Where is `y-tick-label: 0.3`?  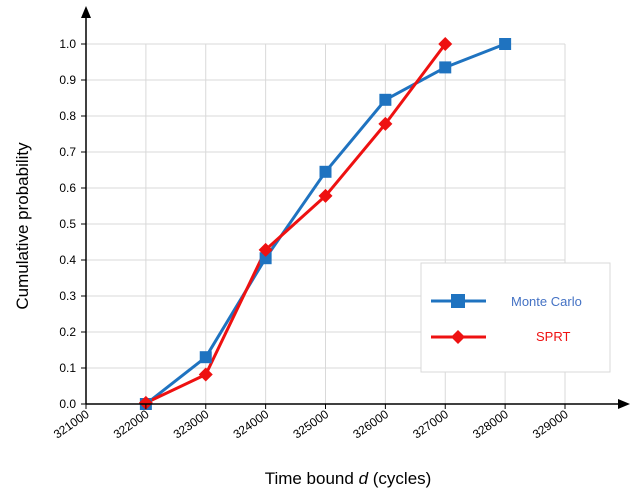
y-tick-label: 0.3 is located at coordinates (67, 296).